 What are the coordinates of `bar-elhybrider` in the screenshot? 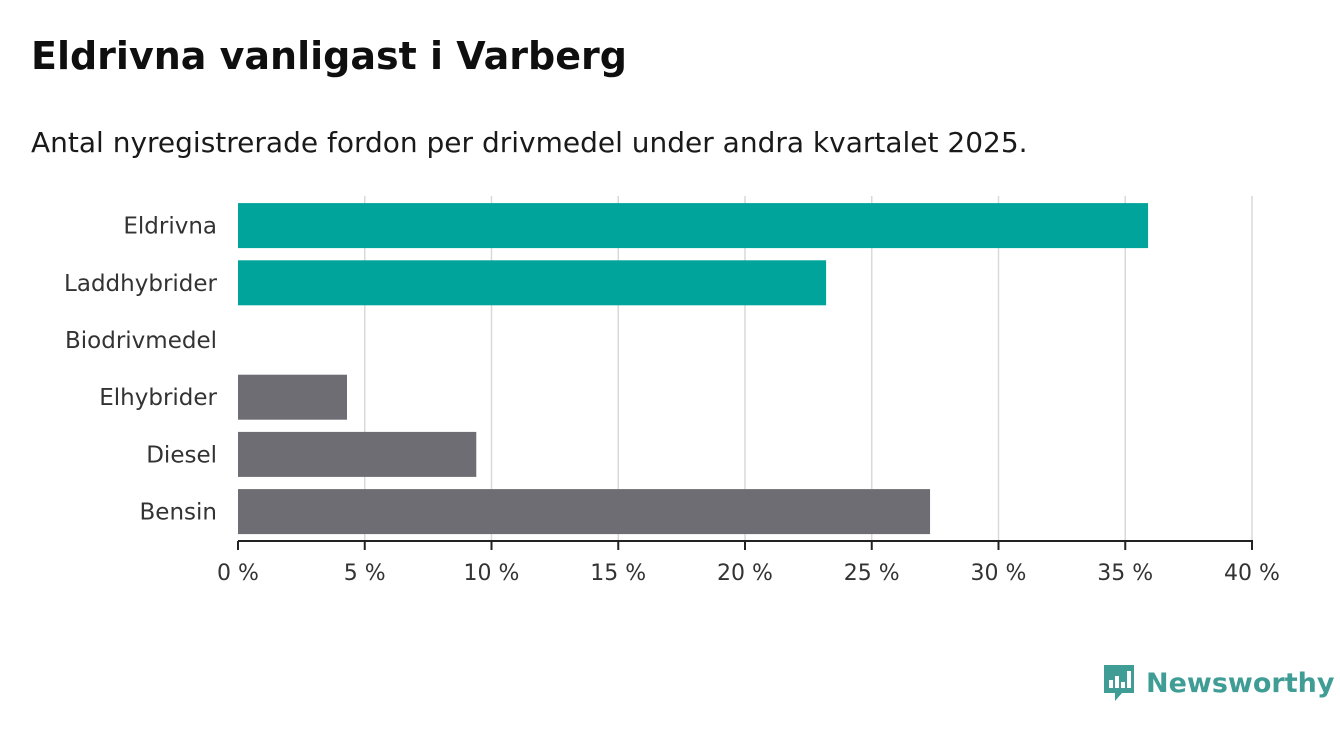 It's located at (293, 397).